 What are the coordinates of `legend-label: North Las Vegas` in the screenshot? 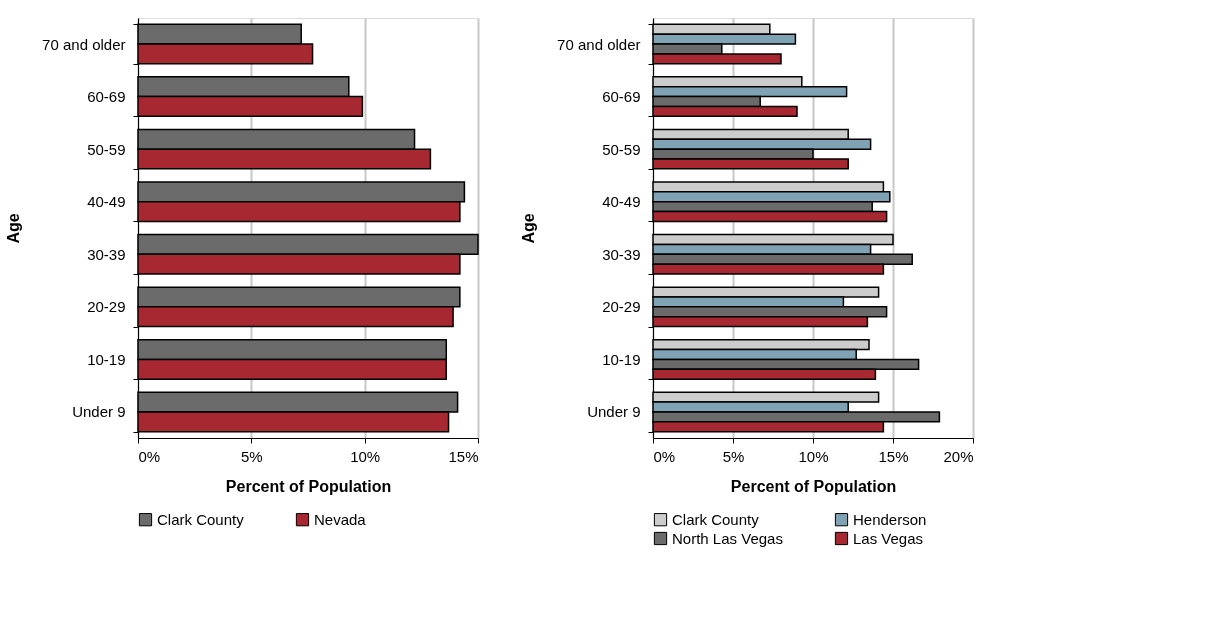 It's located at (727, 538).